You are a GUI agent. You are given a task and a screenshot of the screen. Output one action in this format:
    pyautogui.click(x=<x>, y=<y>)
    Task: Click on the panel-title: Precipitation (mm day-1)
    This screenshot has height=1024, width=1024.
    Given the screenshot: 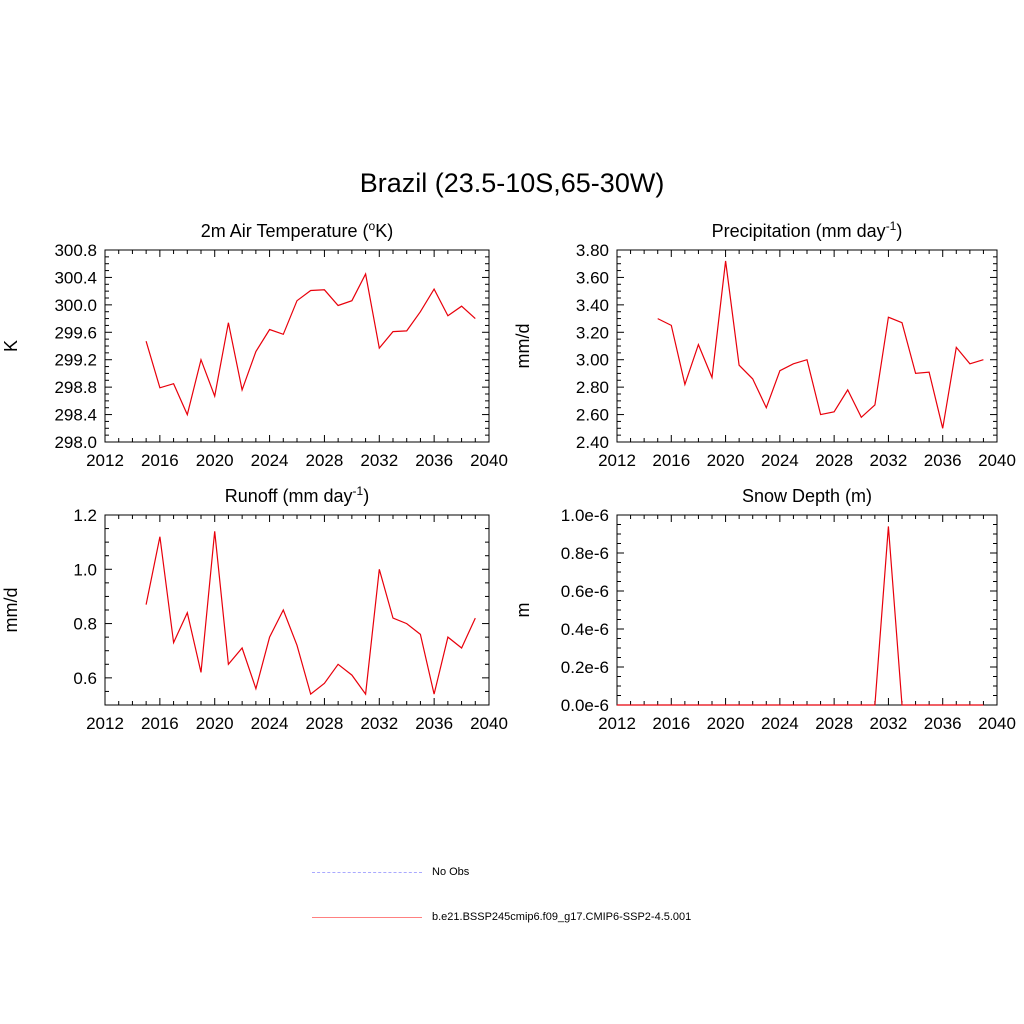 What is the action you would take?
    pyautogui.click(x=807, y=230)
    